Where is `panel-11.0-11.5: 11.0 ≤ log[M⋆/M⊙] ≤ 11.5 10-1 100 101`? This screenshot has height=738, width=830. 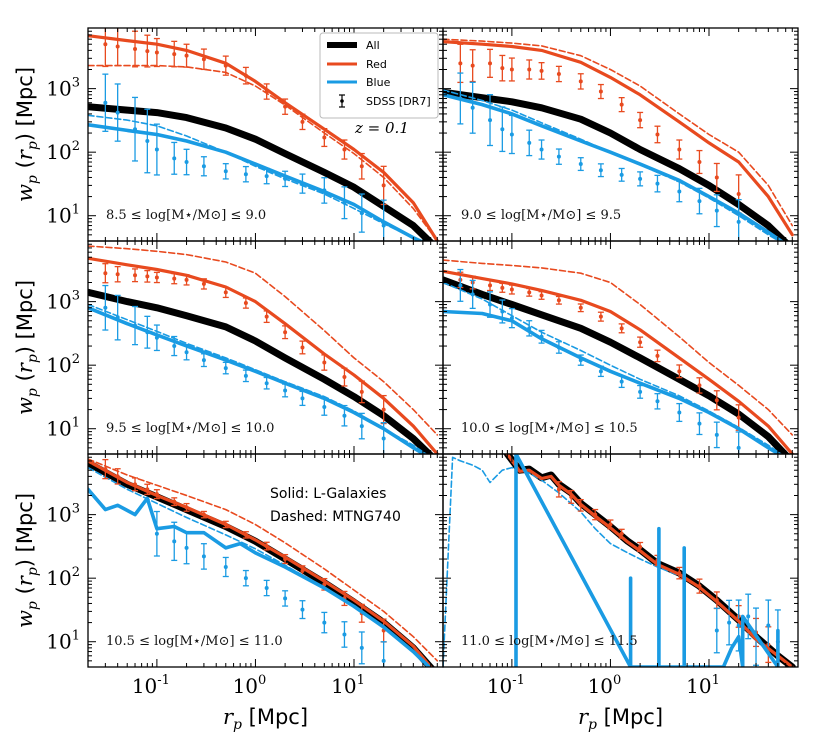
panel-11.0-11.5: 11.0 ≤ log[M⋆/M⊙] ≤ 11.5 10-1 100 101 is located at coordinates (620, 575).